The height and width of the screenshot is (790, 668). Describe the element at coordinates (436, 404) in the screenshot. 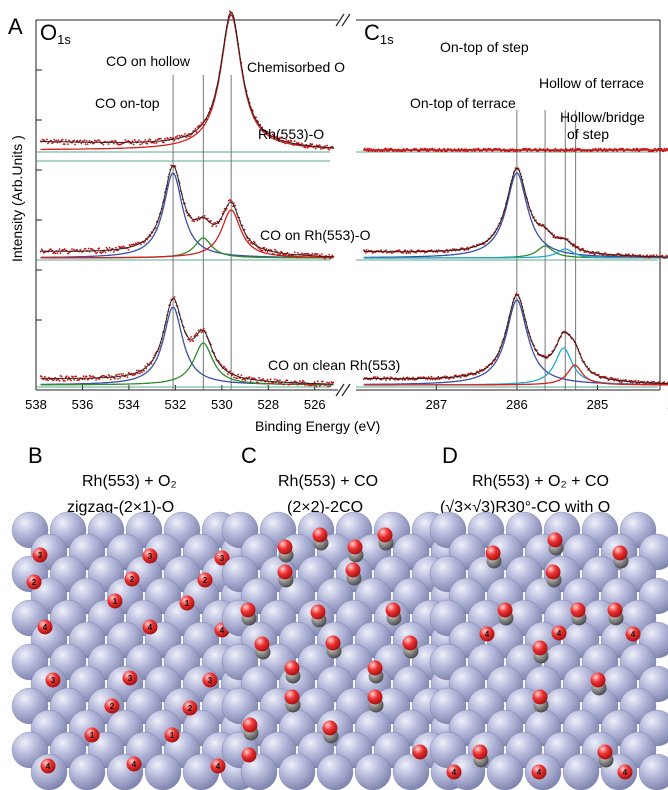

I see `c1s-tick-label: 287` at that location.